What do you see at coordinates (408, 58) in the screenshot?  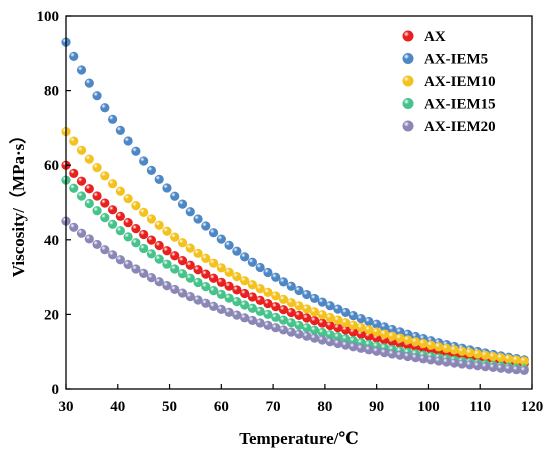 I see `legend-marker-ax-iem5` at bounding box center [408, 58].